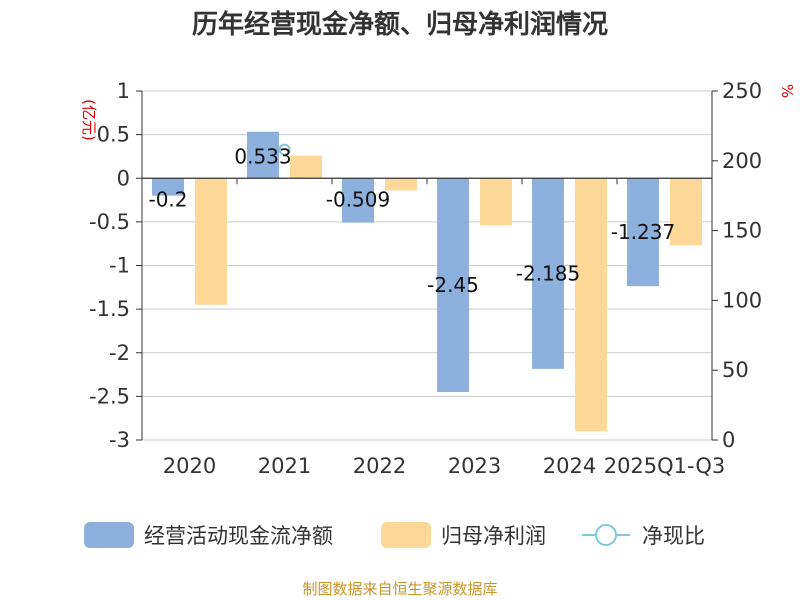 The image size is (800, 600). Describe the element at coordinates (400, 24) in the screenshot. I see `chart-title: 历年经营现金净额、归母净利润情况` at that location.